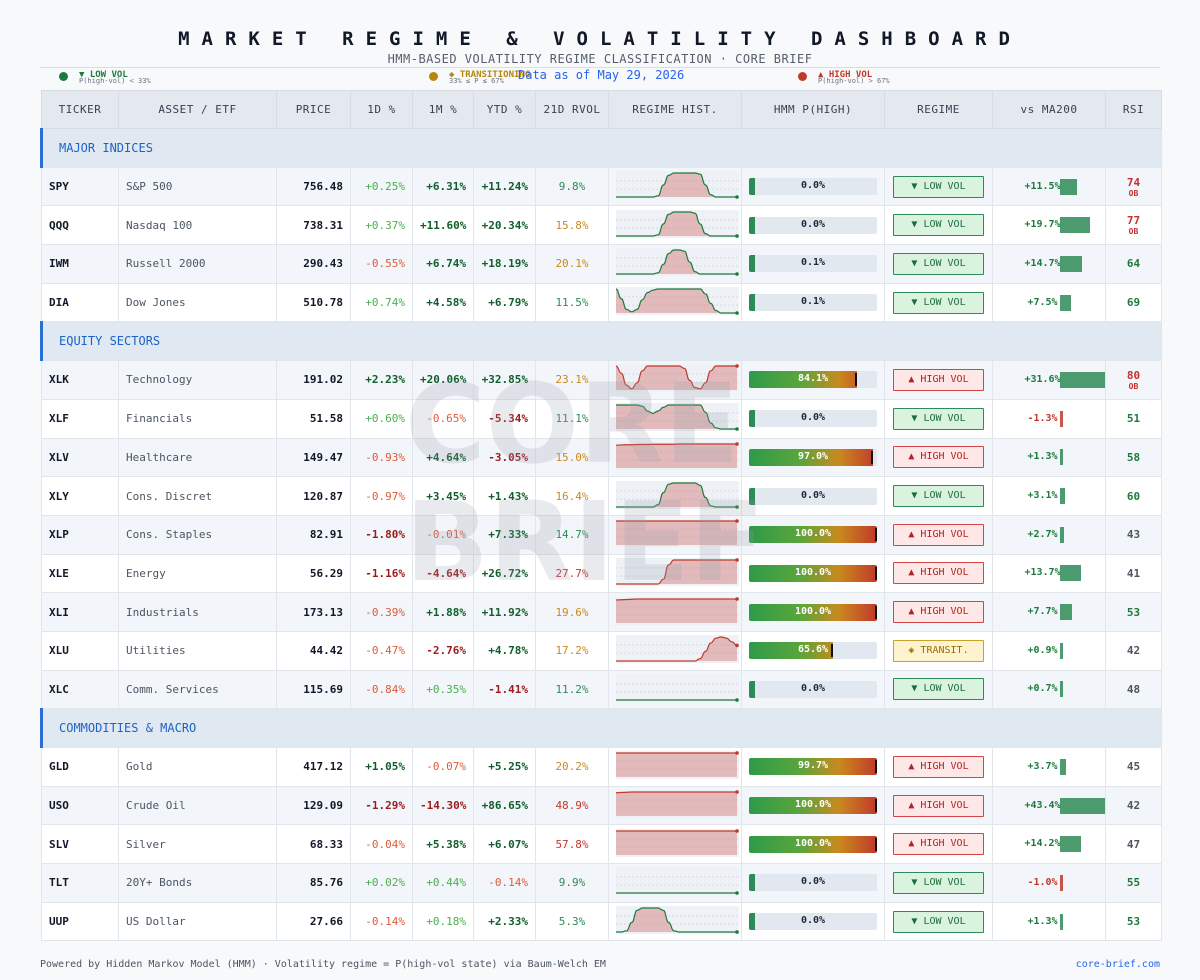 The image size is (1200, 980). I want to click on rvol-cell: 11.1%, so click(572, 418).